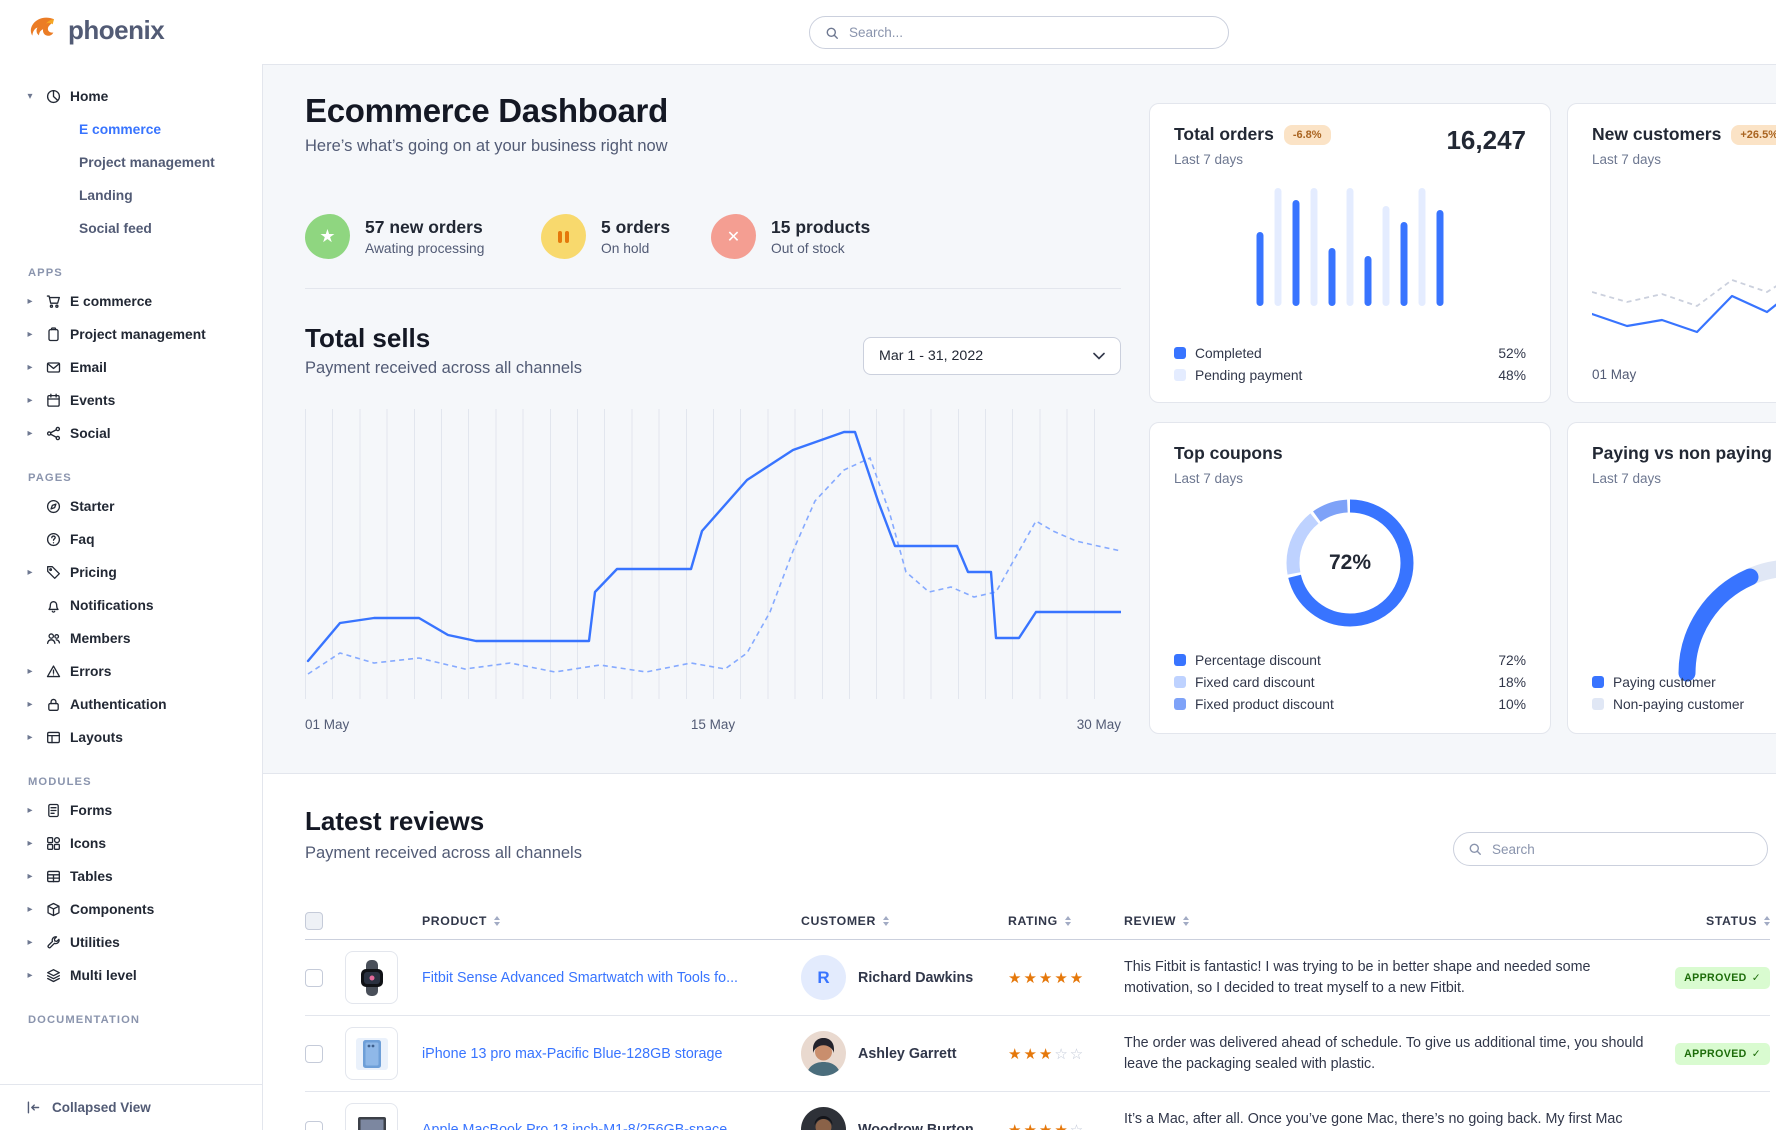  I want to click on reviews-search, so click(1610, 849).